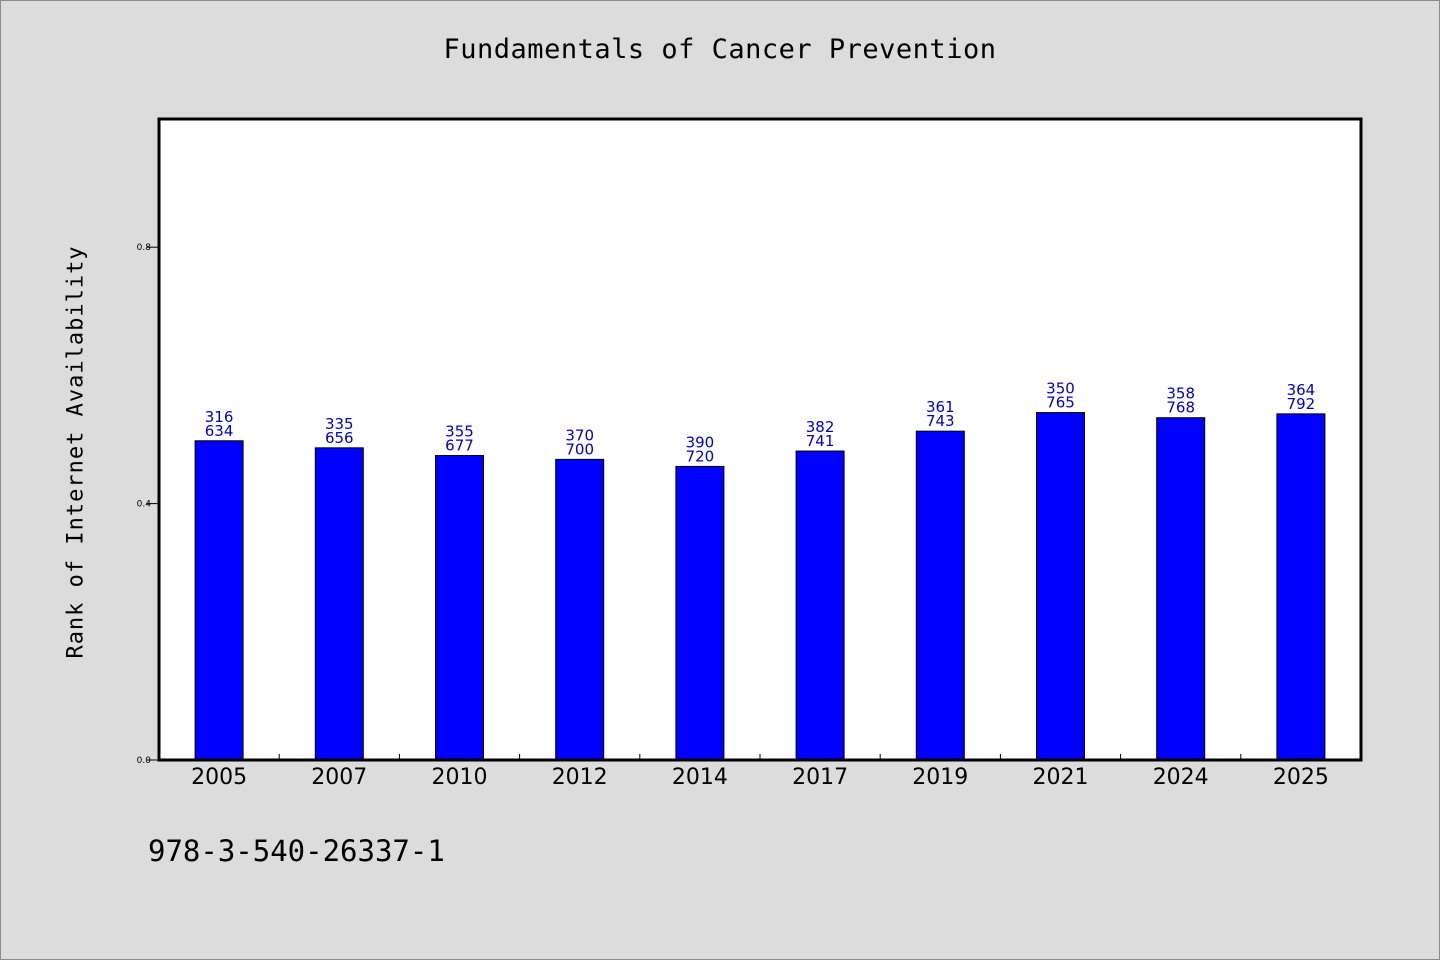 The width and height of the screenshot is (1440, 960). Describe the element at coordinates (1180, 394) in the screenshot. I see `data-label: 358` at that location.